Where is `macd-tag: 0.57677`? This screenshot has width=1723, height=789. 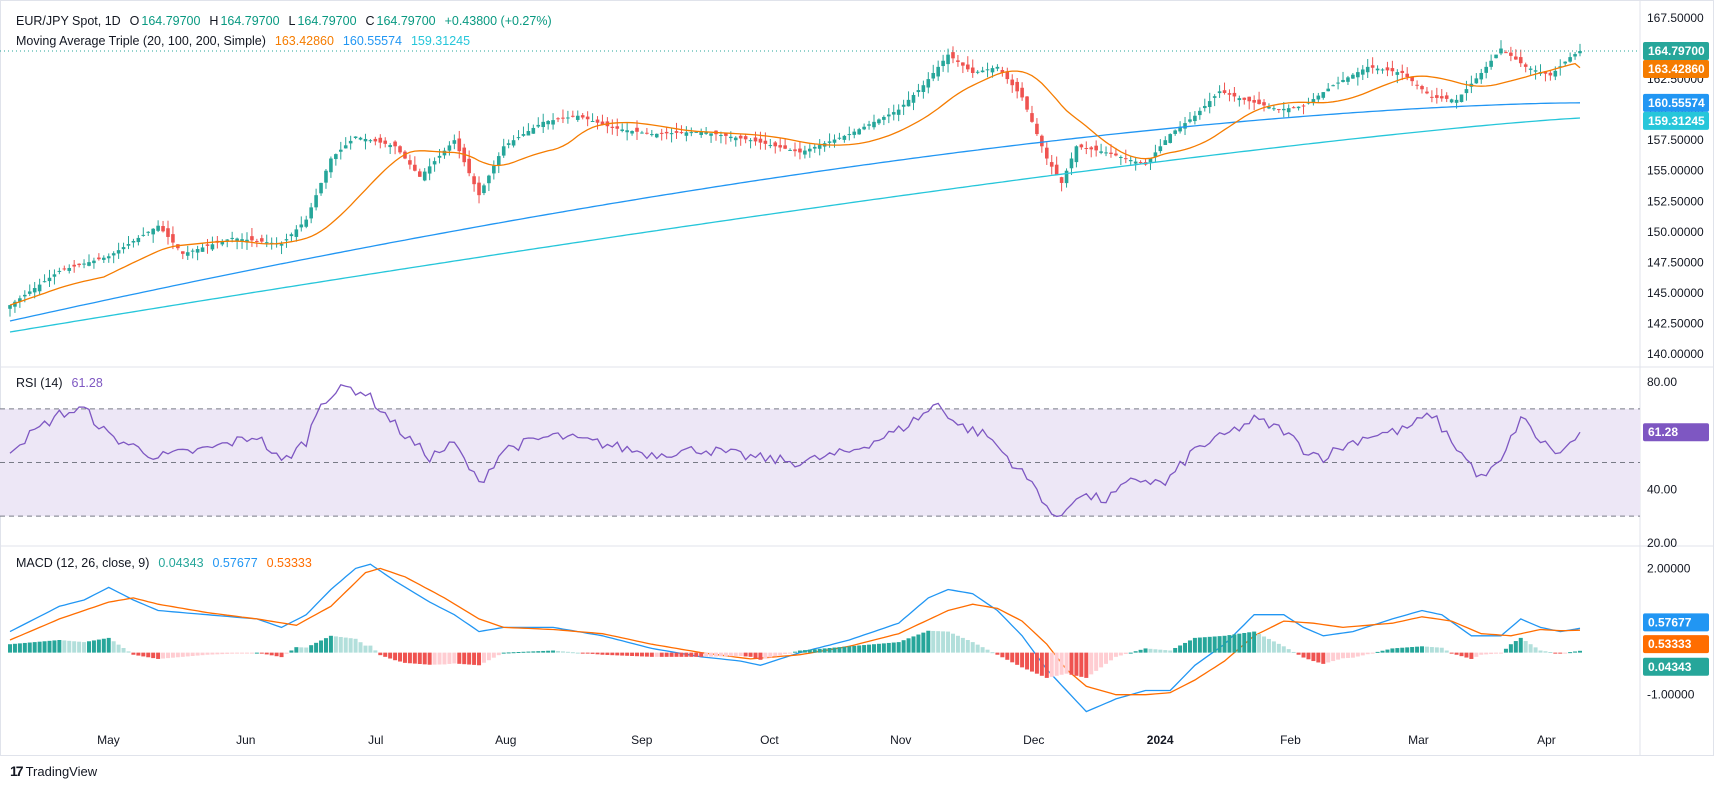
macd-tag: 0.57677 is located at coordinates (1676, 622).